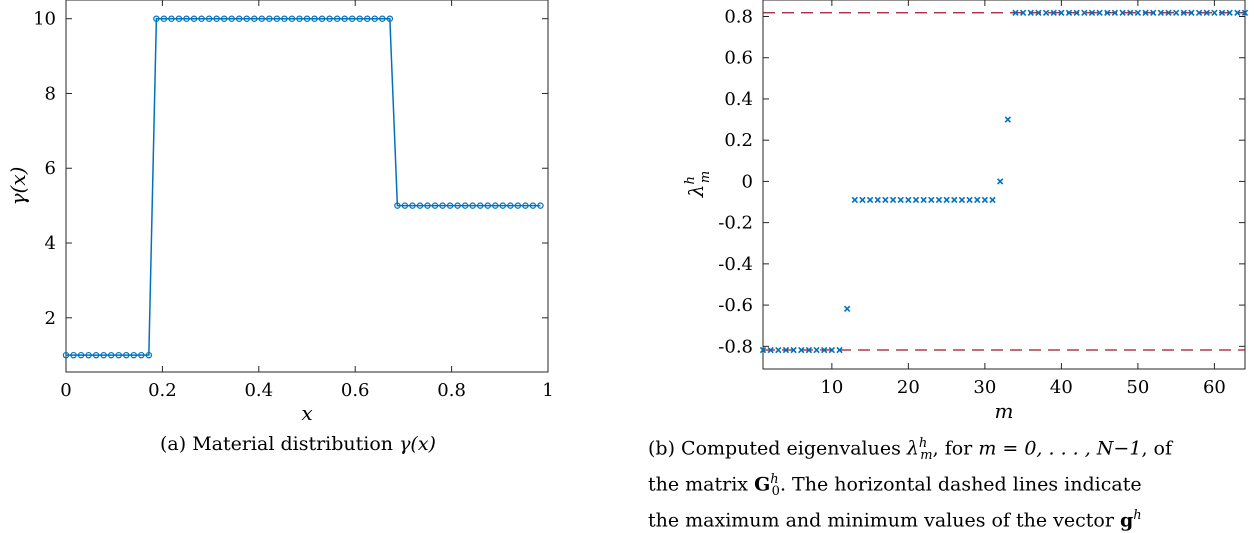 Image resolution: width=1256 pixels, height=533 pixels. I want to click on plot-b-ytick-label: -0.2, so click(735, 223).